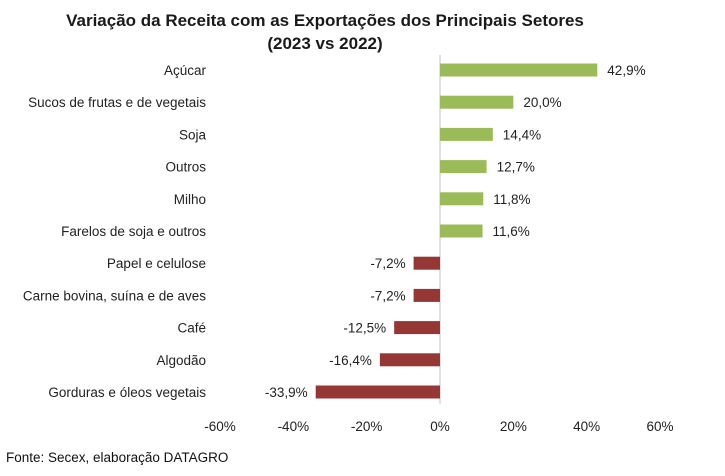 This screenshot has width=725, height=476. I want to click on data-label: 11,6%, so click(511, 231).